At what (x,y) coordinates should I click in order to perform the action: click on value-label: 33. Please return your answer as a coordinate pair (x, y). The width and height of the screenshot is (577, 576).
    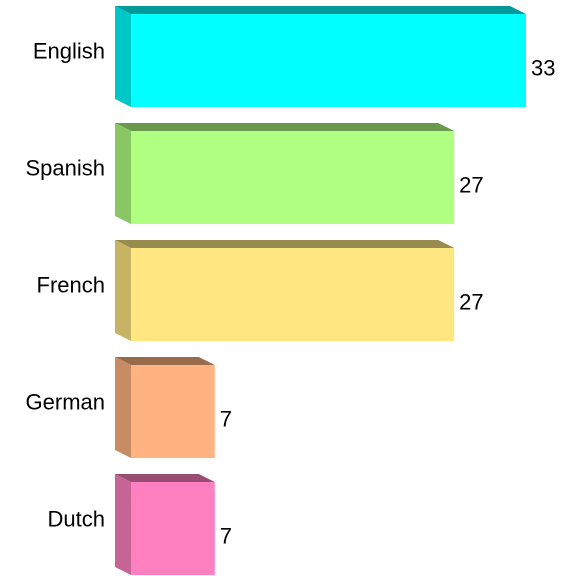
    Looking at the image, I should click on (543, 67).